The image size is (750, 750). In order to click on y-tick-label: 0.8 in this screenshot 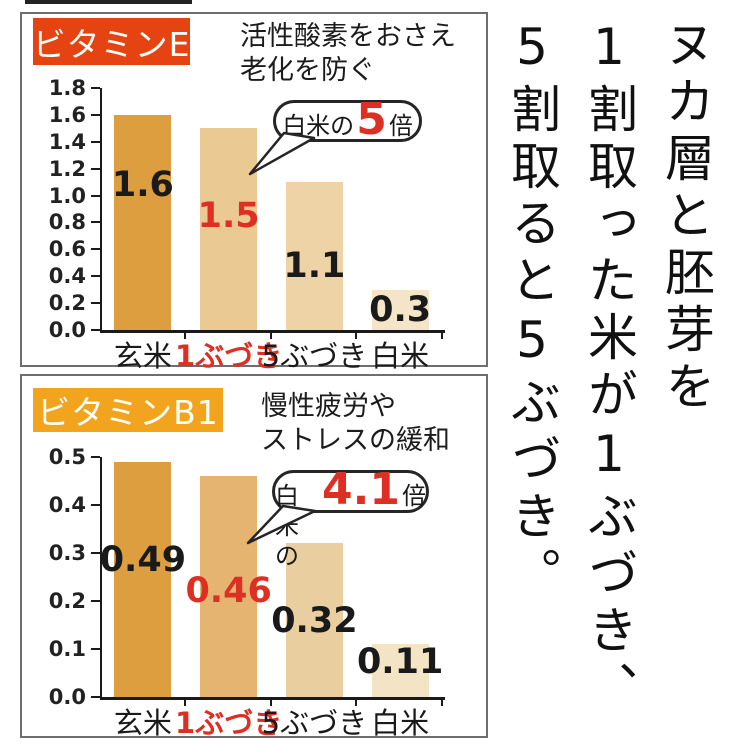, I will do `click(67, 222)`.